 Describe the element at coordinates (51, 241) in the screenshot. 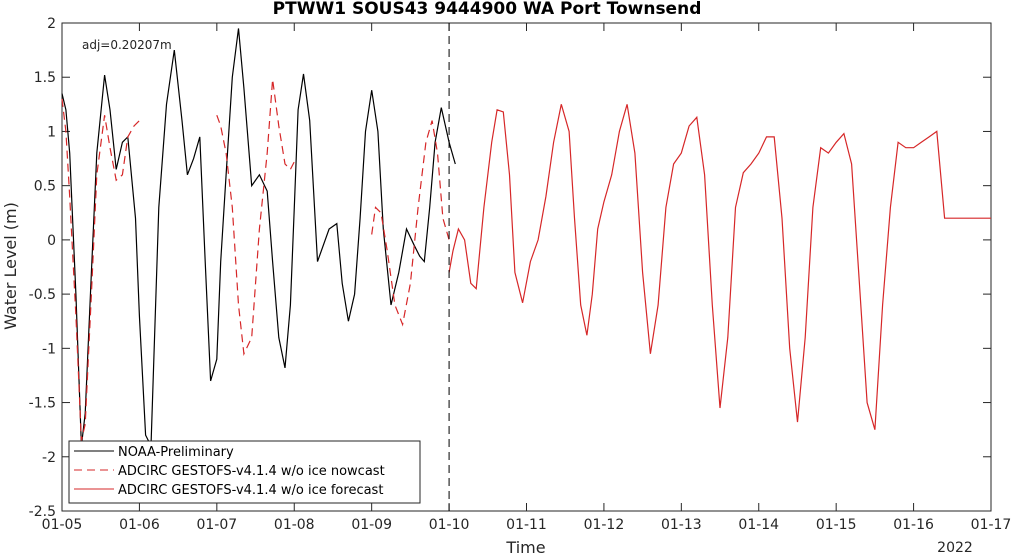

I see `y-tick-label: 0` at that location.